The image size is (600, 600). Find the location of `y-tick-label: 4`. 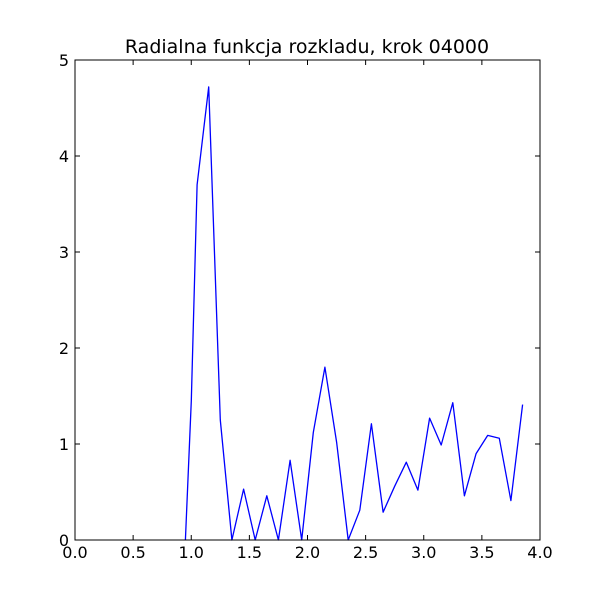

y-tick-label: 4 is located at coordinates (64, 156).